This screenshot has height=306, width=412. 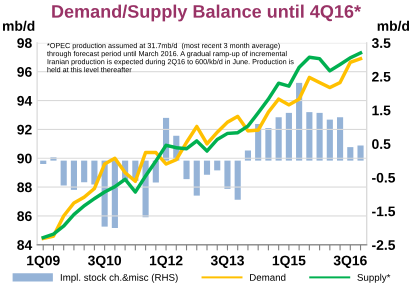 I want to click on x-tick-label: 3Q13, so click(x=227, y=262).